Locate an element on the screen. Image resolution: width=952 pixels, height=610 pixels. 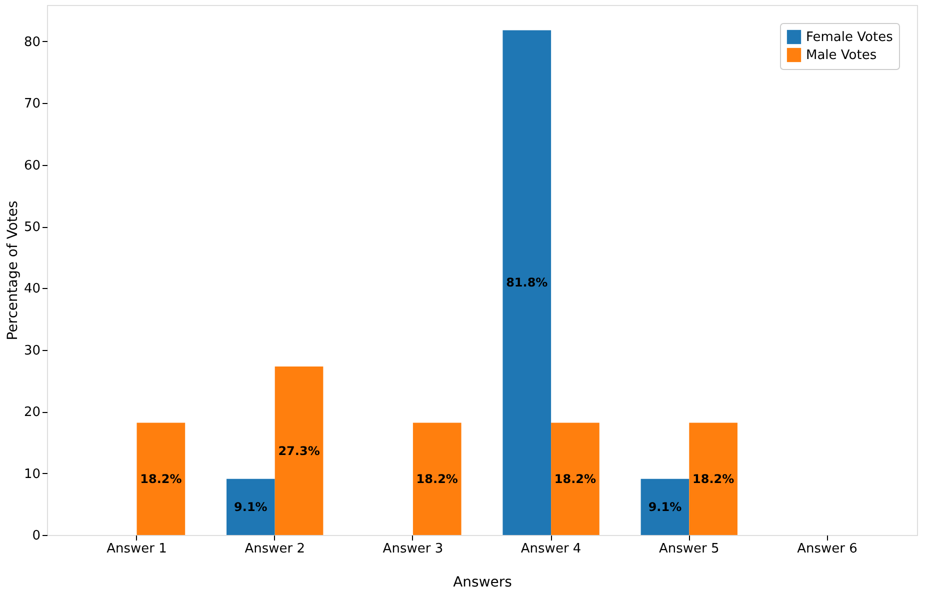
data-label: 27.3% is located at coordinates (299, 451).